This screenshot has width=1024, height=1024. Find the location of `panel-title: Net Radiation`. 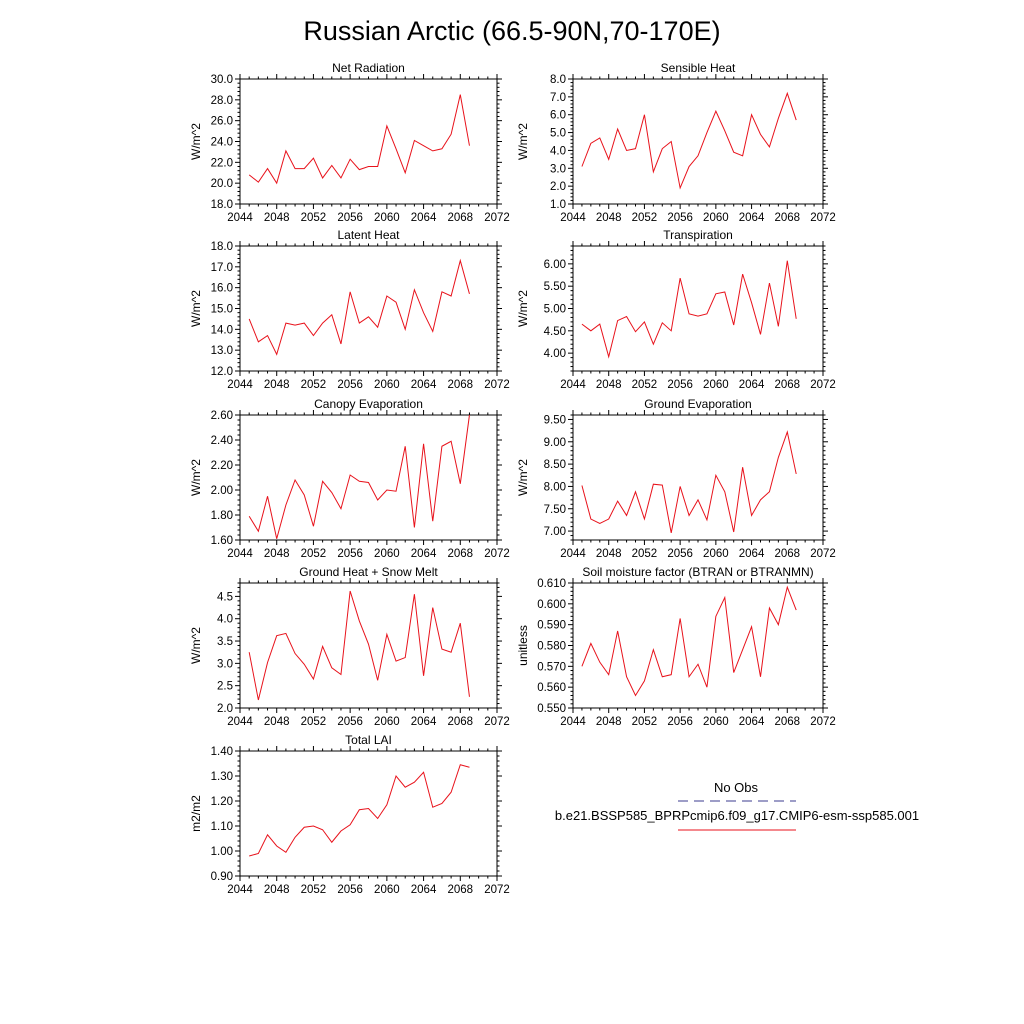

panel-title: Net Radiation is located at coordinates (368, 68).